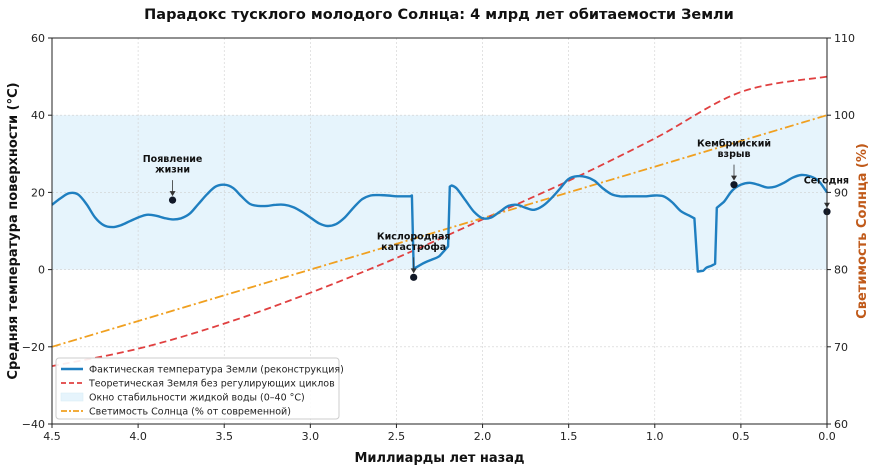 The width and height of the screenshot is (877, 471). What do you see at coordinates (841, 347) in the screenshot?
I see `y-right-tick-label: 70` at bounding box center [841, 347].